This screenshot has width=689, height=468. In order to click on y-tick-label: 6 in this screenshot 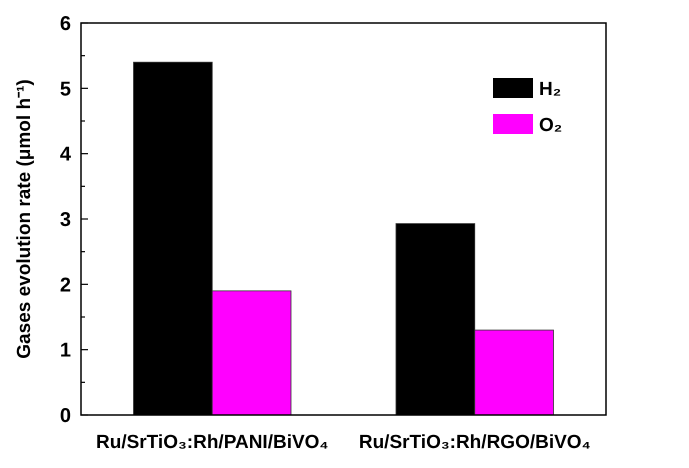, I will do `click(65, 24)`.